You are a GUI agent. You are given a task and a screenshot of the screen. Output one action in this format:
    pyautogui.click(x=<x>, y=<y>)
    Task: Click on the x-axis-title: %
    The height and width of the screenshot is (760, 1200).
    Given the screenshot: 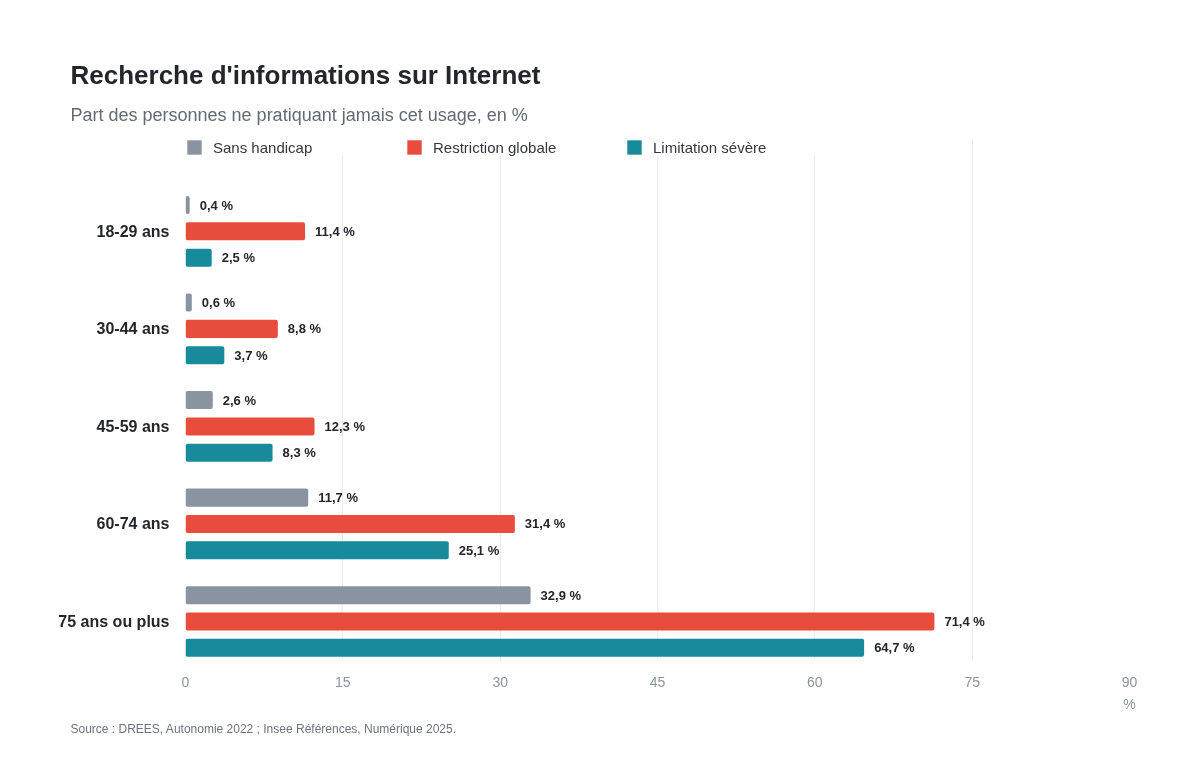 What is the action you would take?
    pyautogui.click(x=1129, y=703)
    